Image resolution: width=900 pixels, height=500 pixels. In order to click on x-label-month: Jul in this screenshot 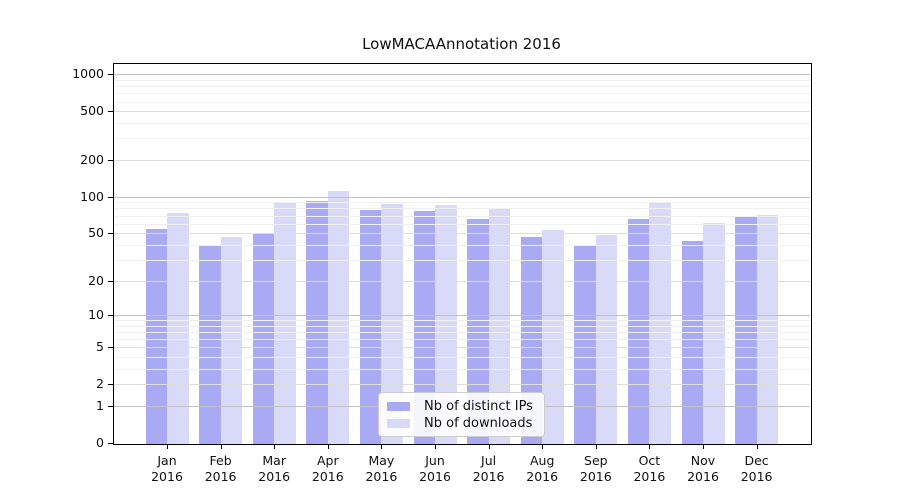, I will do `click(489, 460)`.